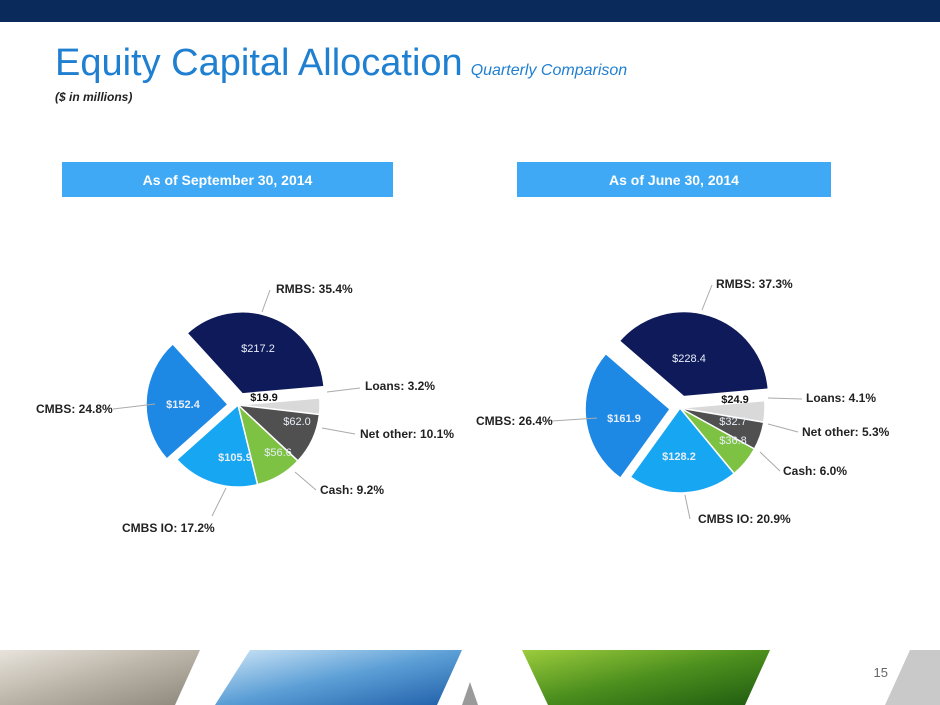 This screenshot has height=705, width=940. I want to click on chart-header-sep-2014: As of September 30, 2014, so click(227, 179).